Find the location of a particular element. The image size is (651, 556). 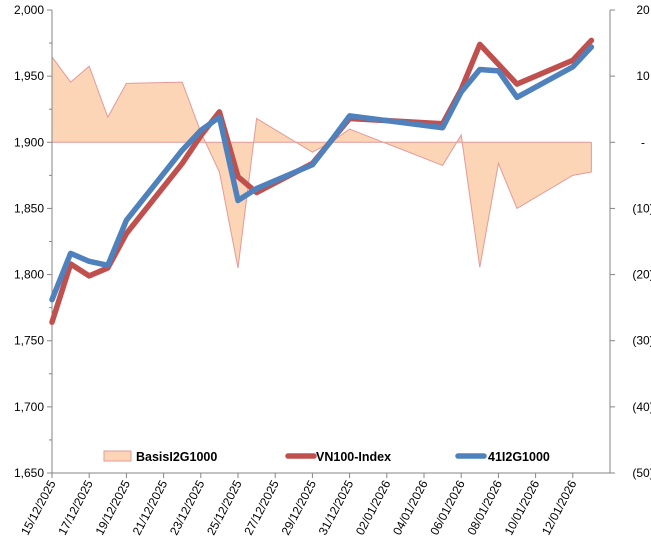

x-tick-label: 25/12/2025 is located at coordinates (224, 508).